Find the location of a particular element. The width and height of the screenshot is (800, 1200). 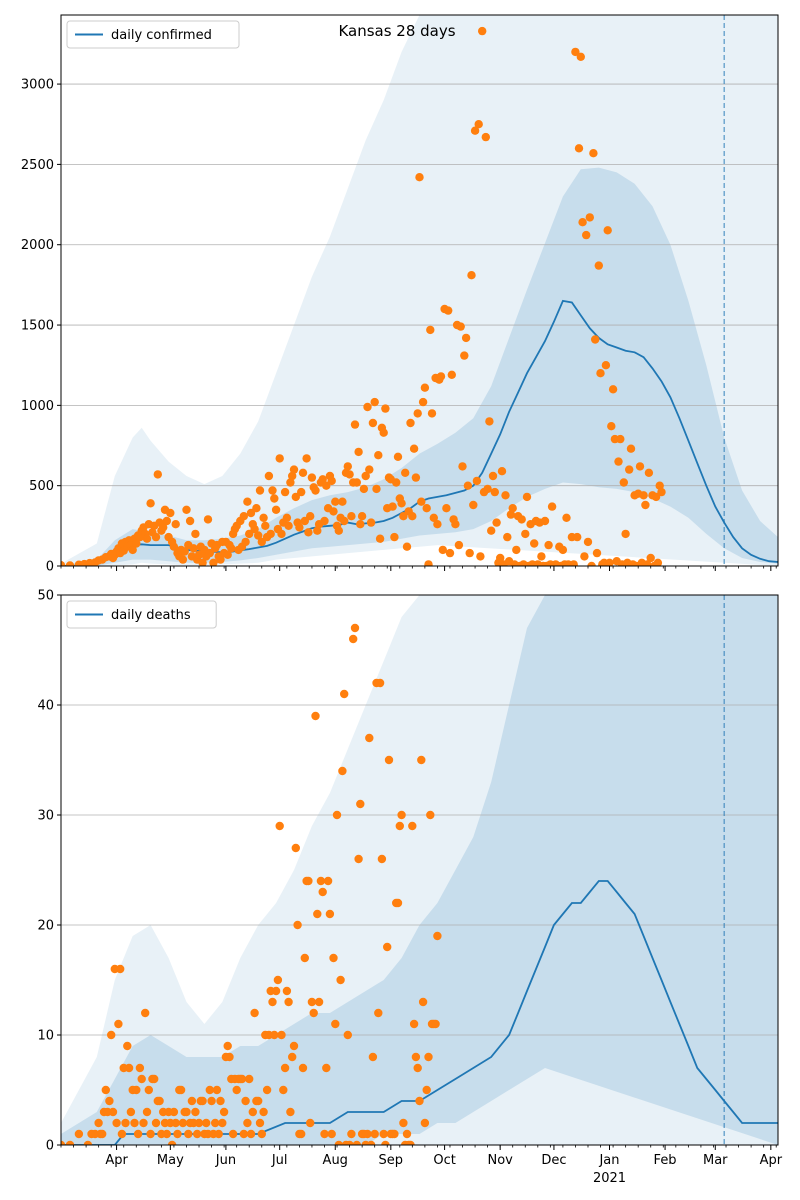

y-tick-label: 3000 is located at coordinates (37, 85).